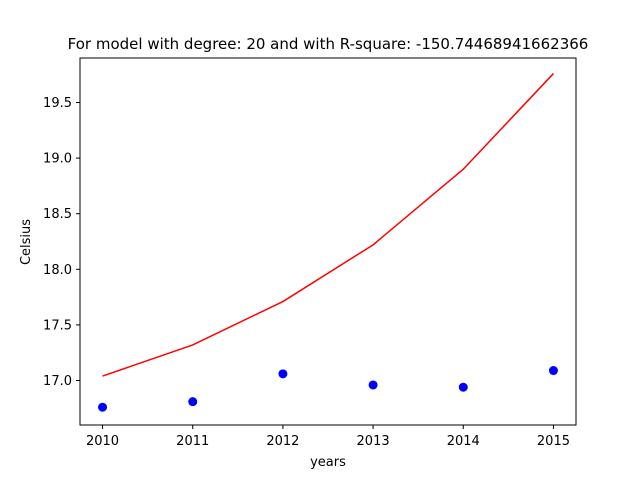 This screenshot has height=478, width=640. I want to click on x-tick-label: 2014, so click(463, 441).